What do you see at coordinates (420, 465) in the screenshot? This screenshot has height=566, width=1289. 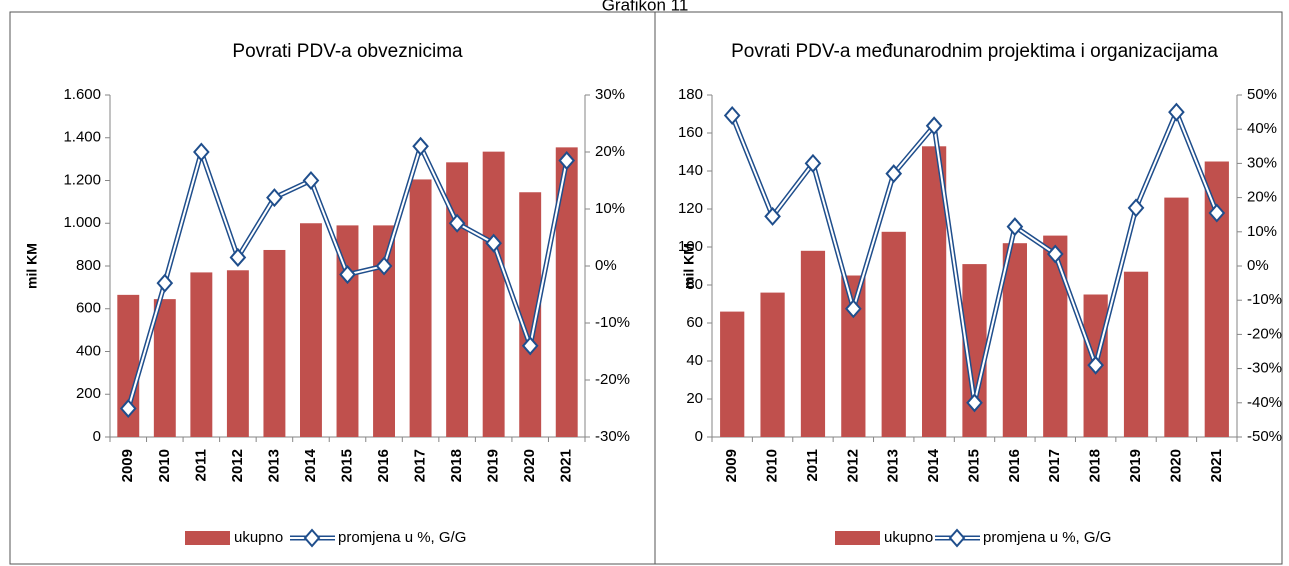 I see `x-tick-label: 2017` at bounding box center [420, 465].